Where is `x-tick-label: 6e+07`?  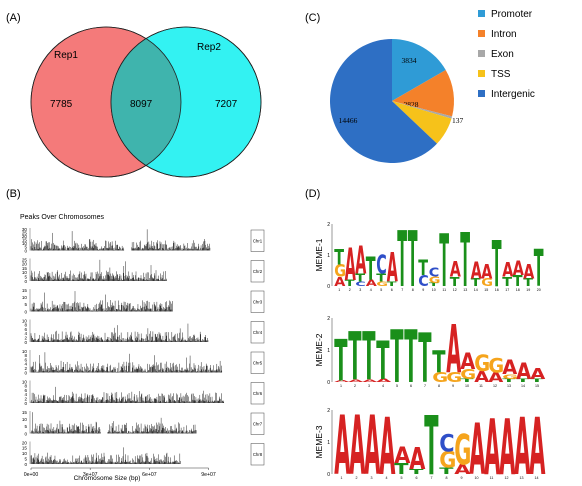 x-tick-label: 6e+07 is located at coordinates (149, 475).